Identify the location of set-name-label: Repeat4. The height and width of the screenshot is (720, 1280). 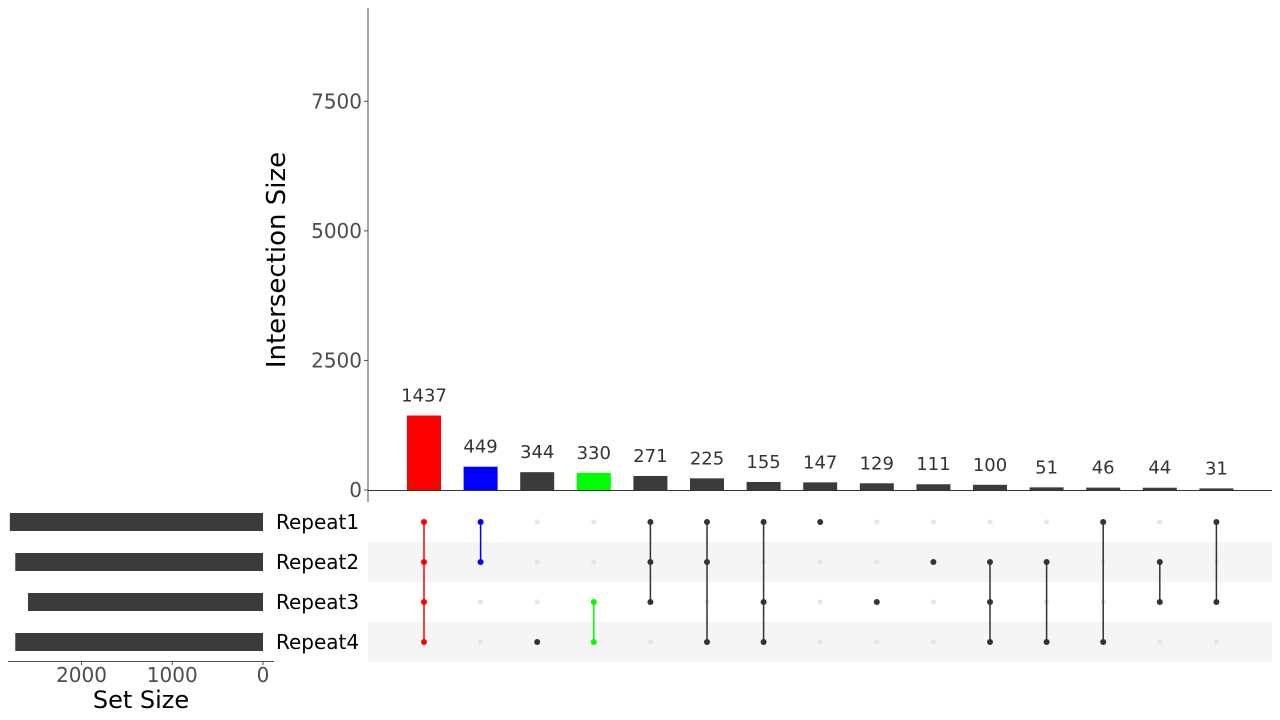
(317, 642).